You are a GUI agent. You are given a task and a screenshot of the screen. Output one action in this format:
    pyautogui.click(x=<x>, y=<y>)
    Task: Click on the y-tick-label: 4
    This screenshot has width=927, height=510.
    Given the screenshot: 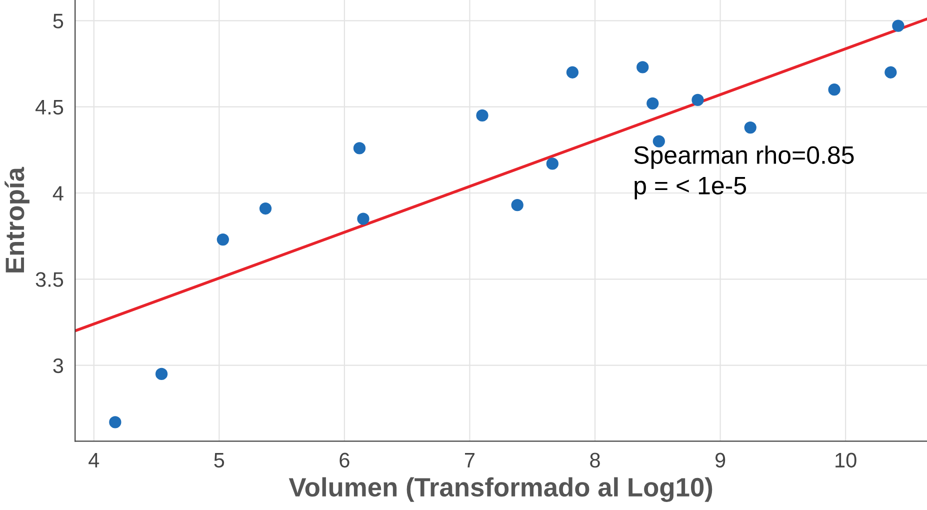 What is the action you would take?
    pyautogui.click(x=58, y=193)
    